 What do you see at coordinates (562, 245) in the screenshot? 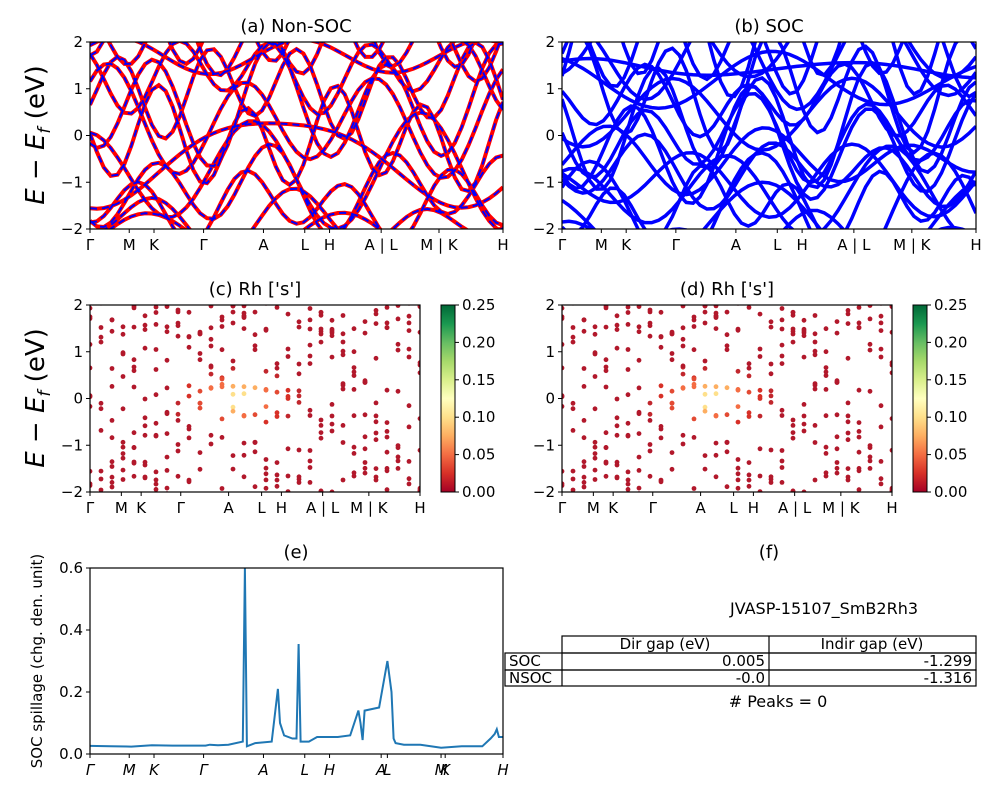
I see `panel-b-xtick-label: Γ` at bounding box center [562, 245].